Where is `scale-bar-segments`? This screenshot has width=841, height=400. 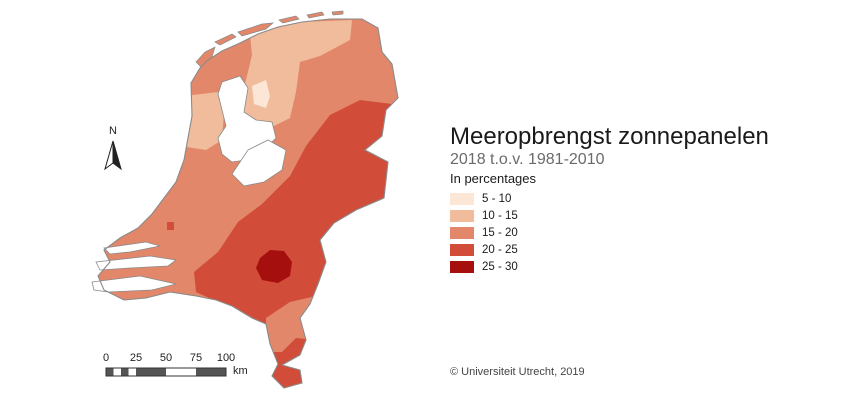 scale-bar-segments is located at coordinates (166, 372).